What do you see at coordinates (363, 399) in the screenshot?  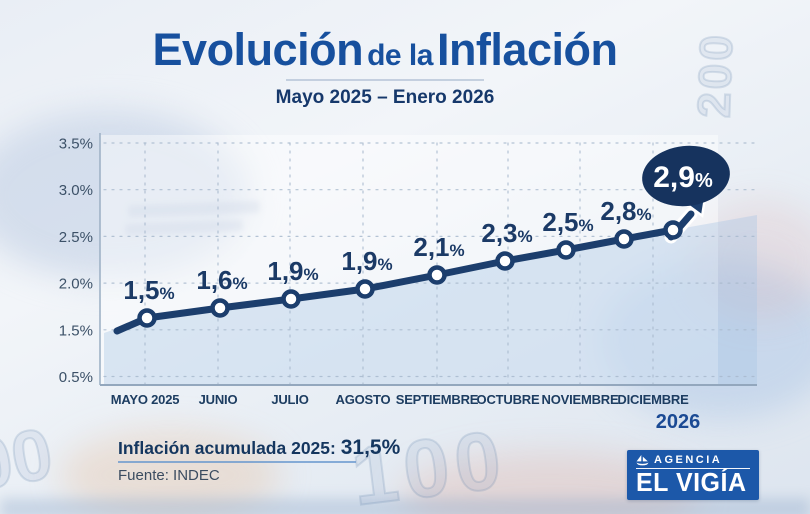 I see `x-tick-label: AGOSTO` at bounding box center [363, 399].